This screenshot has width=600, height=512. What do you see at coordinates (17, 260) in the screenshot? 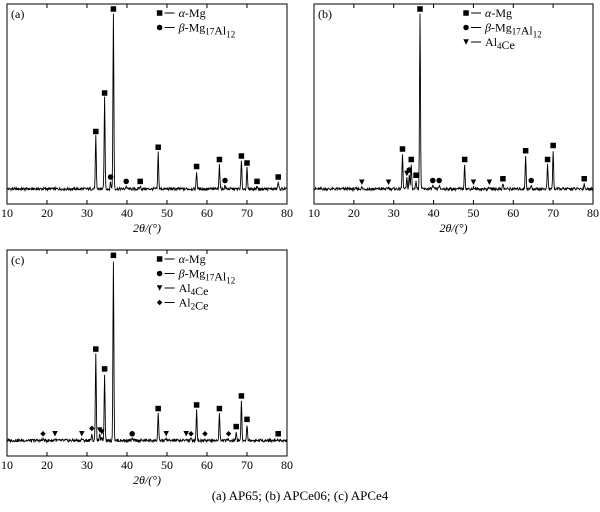
I see `panel-label: (c)` at bounding box center [17, 260].